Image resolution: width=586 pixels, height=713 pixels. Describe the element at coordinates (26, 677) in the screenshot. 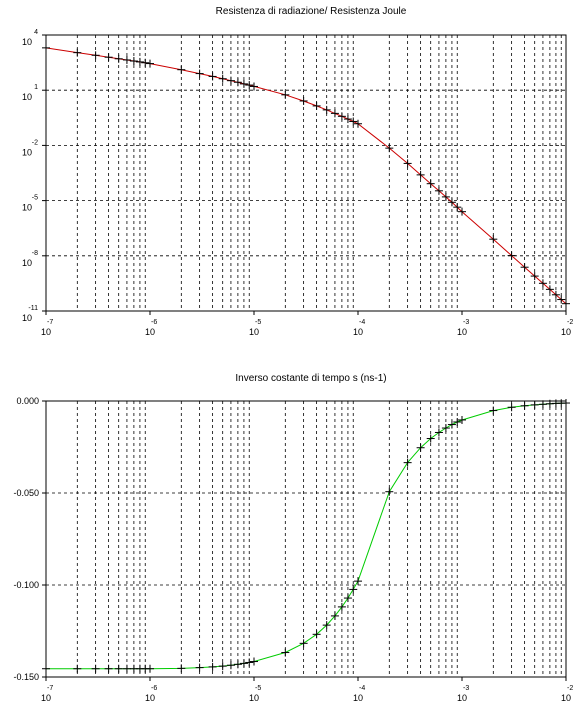

I see `y-tick-label: -0.150` at that location.